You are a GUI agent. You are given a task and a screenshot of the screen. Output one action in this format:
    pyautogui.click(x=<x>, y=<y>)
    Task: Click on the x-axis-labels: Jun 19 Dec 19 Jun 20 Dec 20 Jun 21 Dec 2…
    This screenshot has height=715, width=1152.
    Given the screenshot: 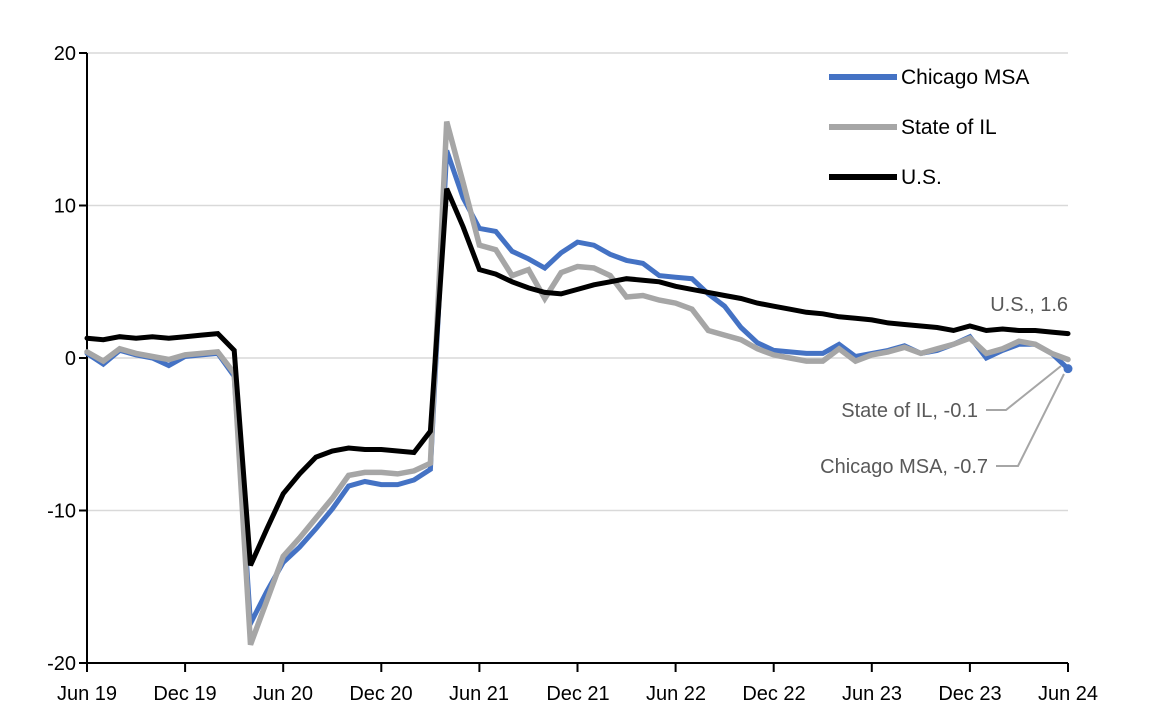 What is the action you would take?
    pyautogui.click(x=577, y=694)
    